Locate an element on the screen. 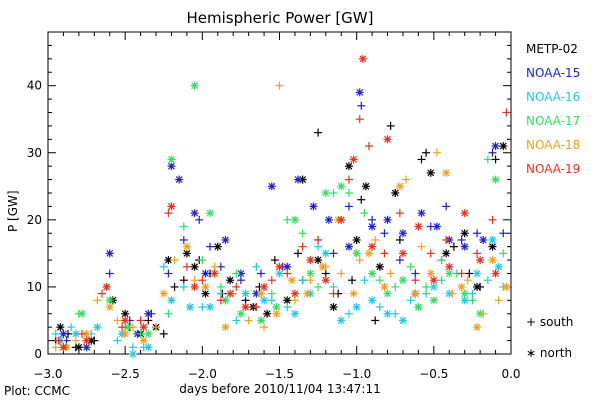 This screenshot has width=600, height=400. x-tick-label: −0.5 is located at coordinates (433, 374).